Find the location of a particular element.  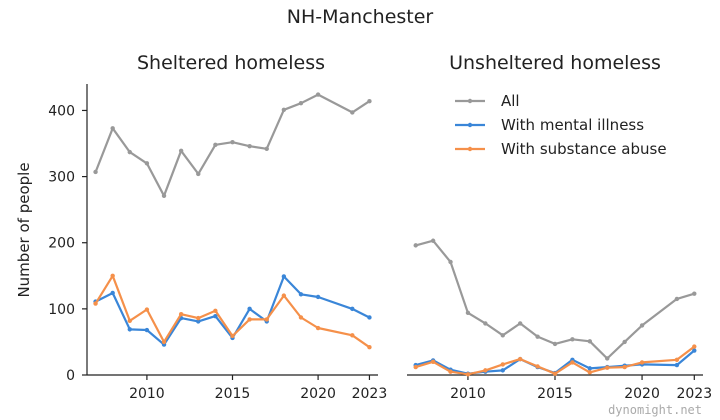

y-tick-label: 200 is located at coordinates (61, 244).